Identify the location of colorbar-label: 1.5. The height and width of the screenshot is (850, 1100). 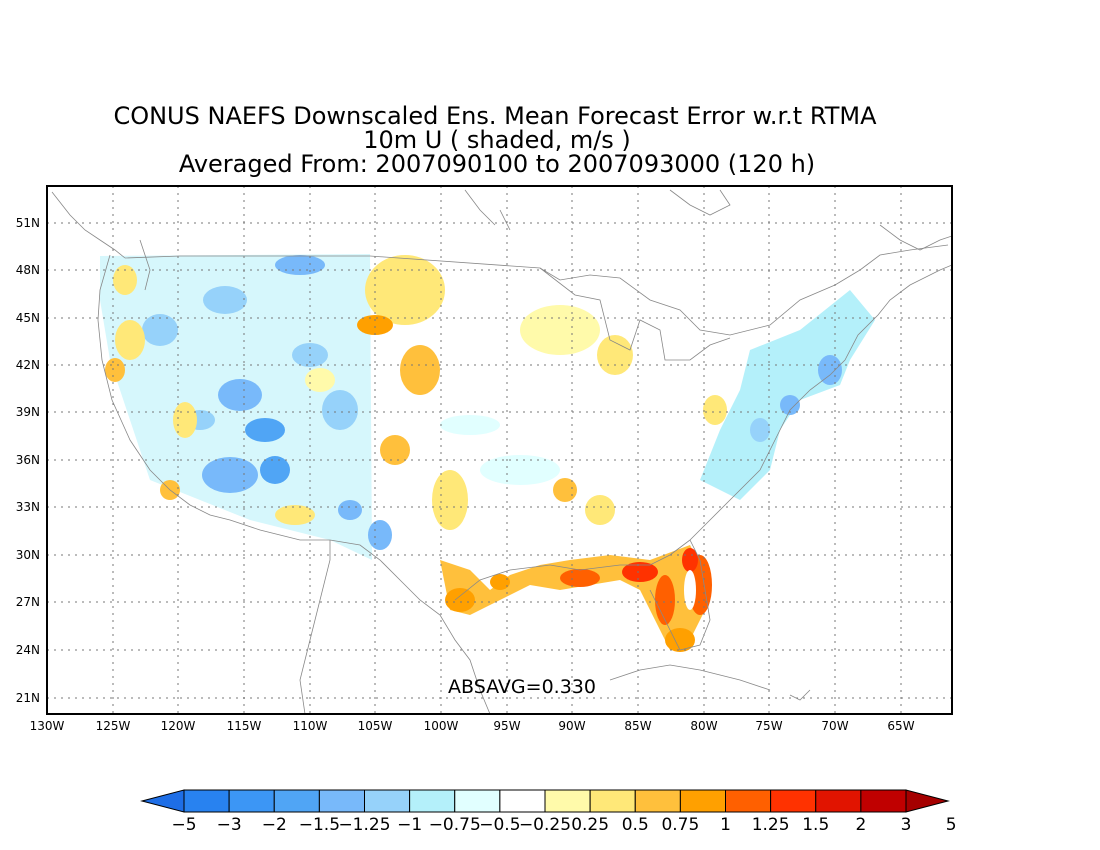
(815, 825).